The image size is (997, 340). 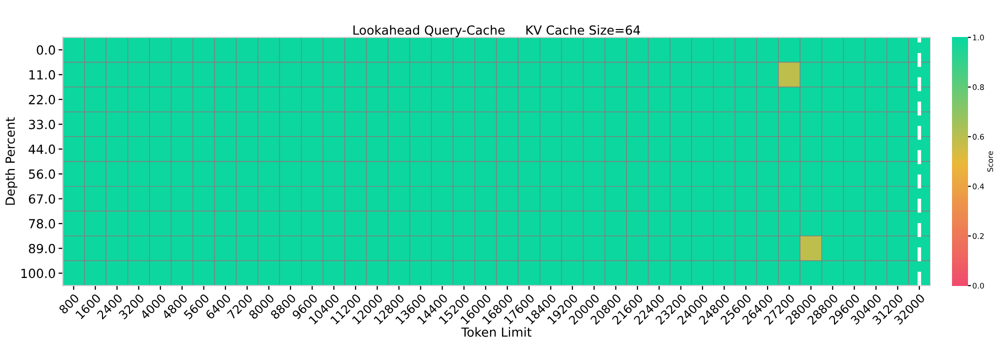 I want to click on y-axis-title: Depth Percent, so click(x=11, y=161).